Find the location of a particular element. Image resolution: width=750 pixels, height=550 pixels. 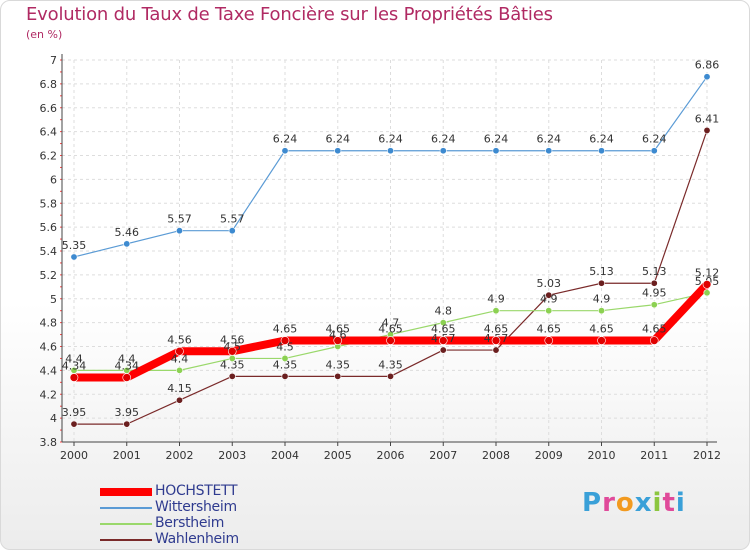

data-label-wahlenheim: 5.03 is located at coordinates (549, 283).